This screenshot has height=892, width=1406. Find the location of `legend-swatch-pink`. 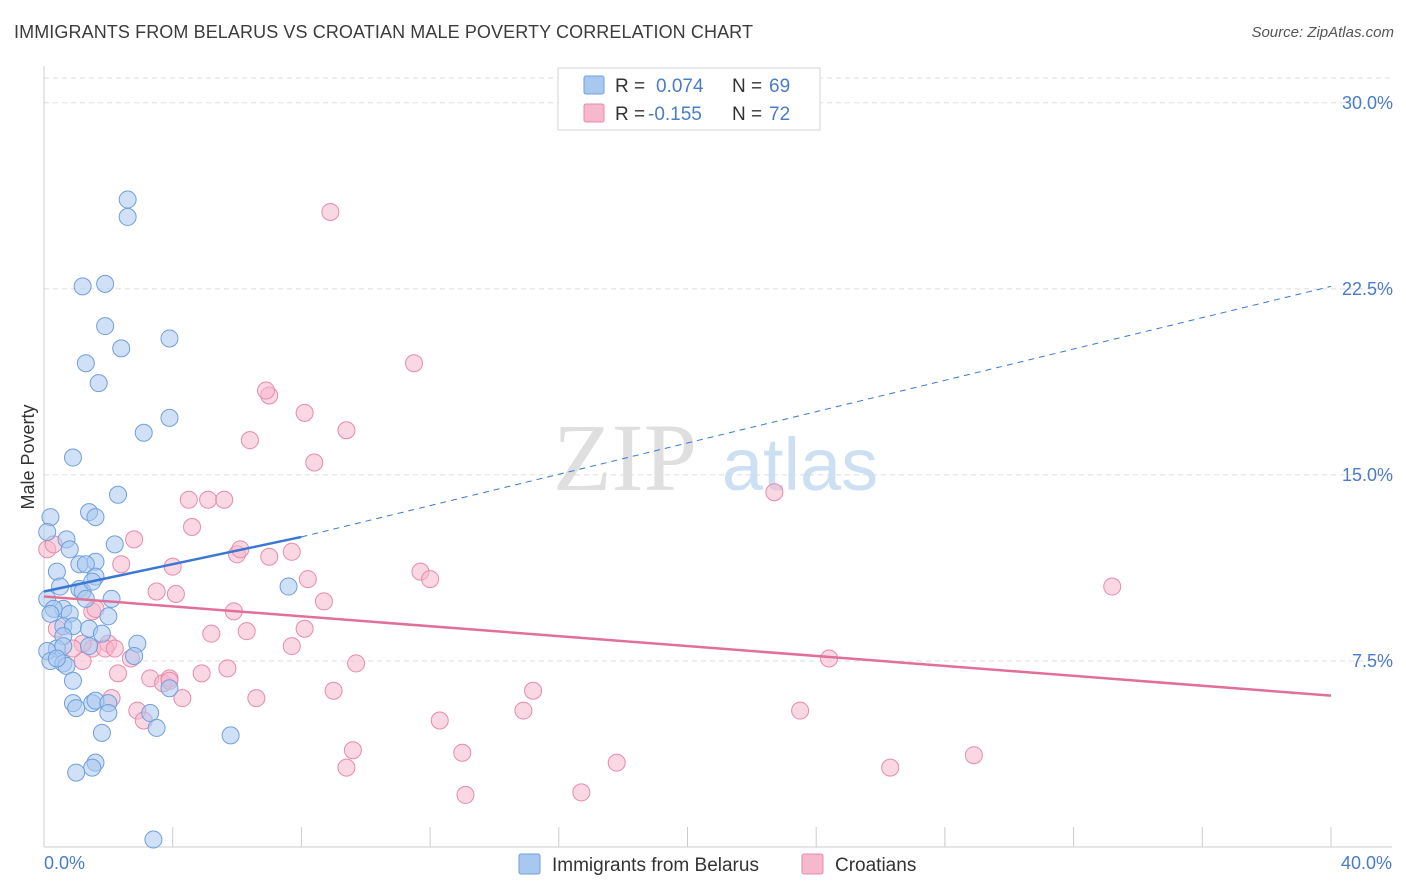

legend-swatch-pink is located at coordinates (594, 113).